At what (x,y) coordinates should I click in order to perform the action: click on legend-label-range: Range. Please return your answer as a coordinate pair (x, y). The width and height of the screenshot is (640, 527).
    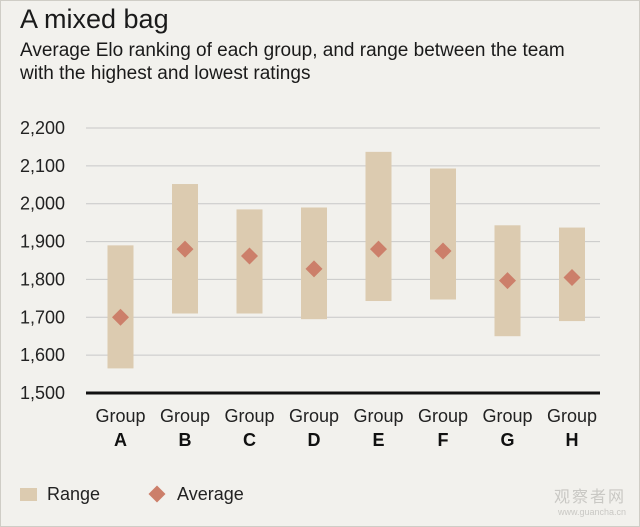
    Looking at the image, I should click on (74, 493).